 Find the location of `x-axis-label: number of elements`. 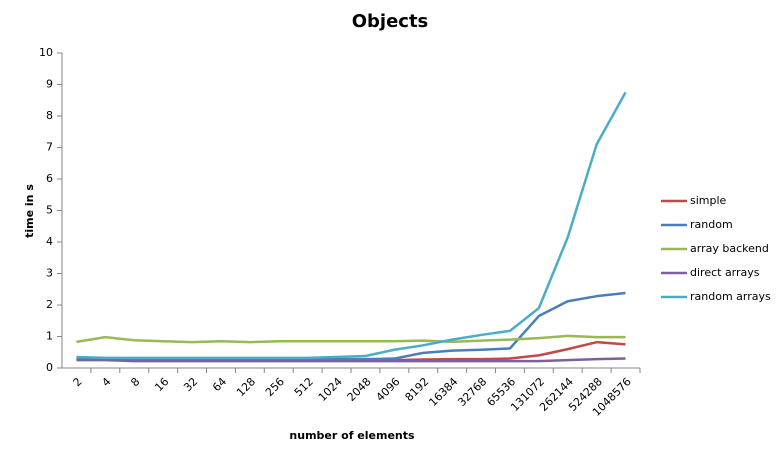

x-axis-label: number of elements is located at coordinates (352, 435).